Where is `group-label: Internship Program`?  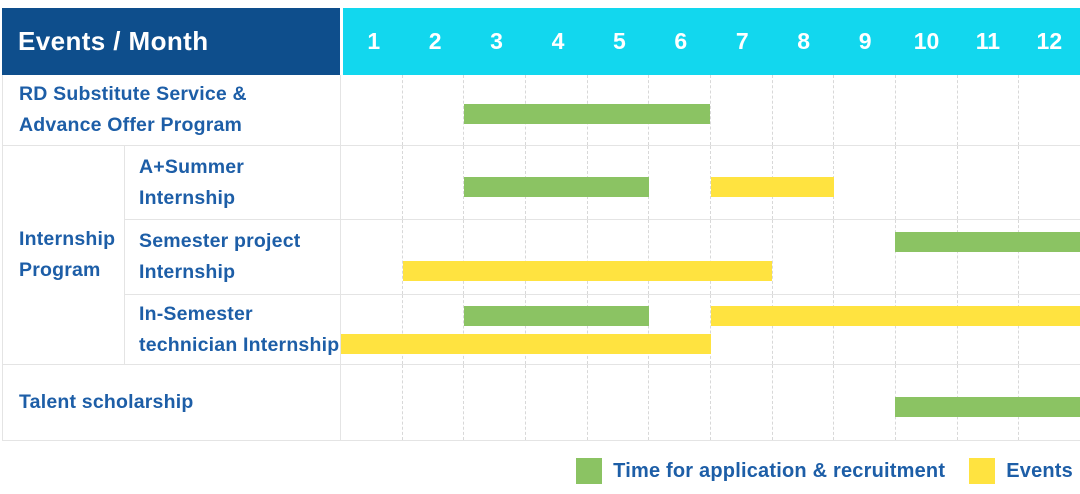 group-label: Internship Program is located at coordinates (64, 255).